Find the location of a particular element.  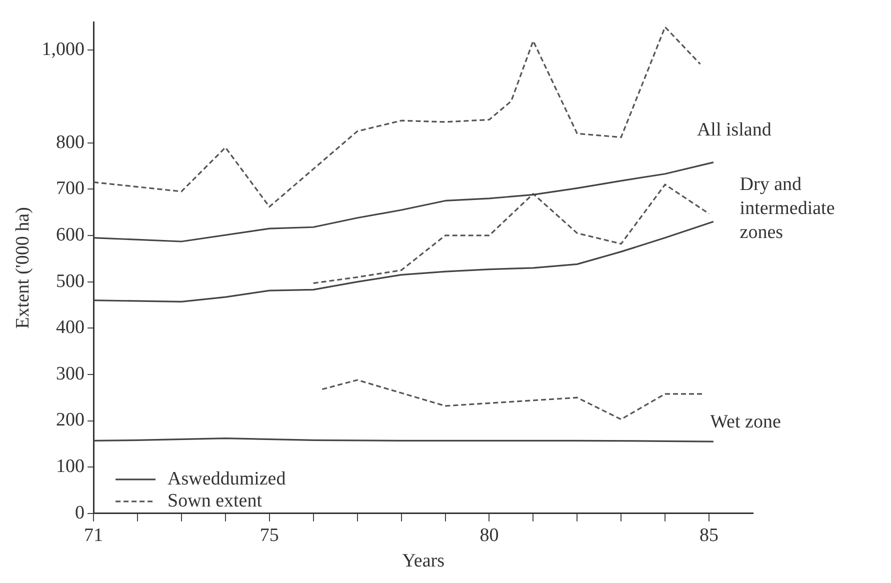

x-tick-label: 85 is located at coordinates (709, 535).